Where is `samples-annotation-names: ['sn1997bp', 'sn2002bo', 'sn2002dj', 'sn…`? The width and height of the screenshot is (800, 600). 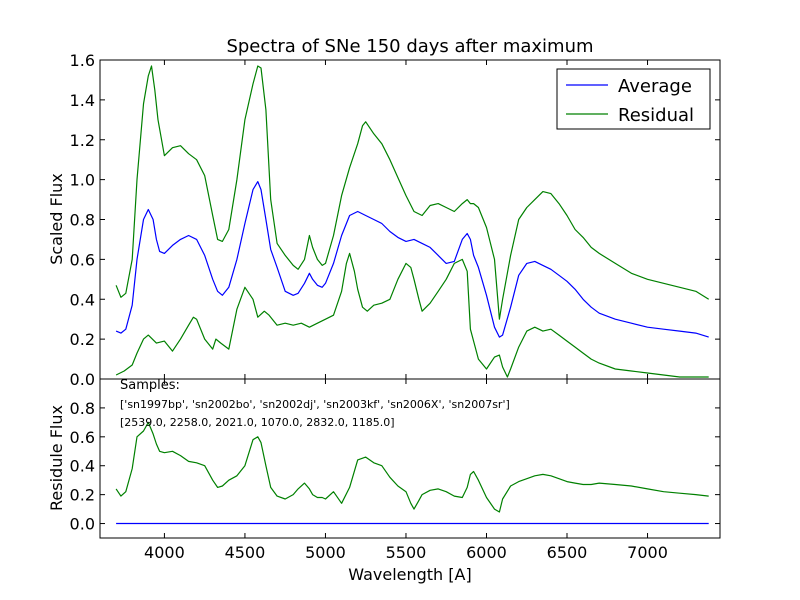 samples-annotation-names: ['sn1997bp', 'sn2002bo', 'sn2002dj', 'sn… is located at coordinates (315, 404).